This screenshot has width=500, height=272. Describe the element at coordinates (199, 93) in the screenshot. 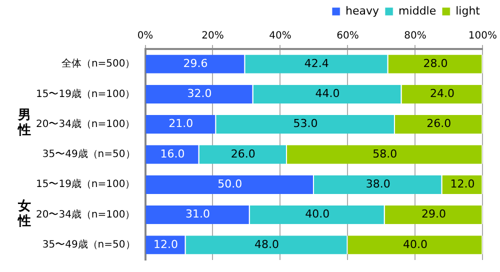

I see `data-label: 32.0` at that location.